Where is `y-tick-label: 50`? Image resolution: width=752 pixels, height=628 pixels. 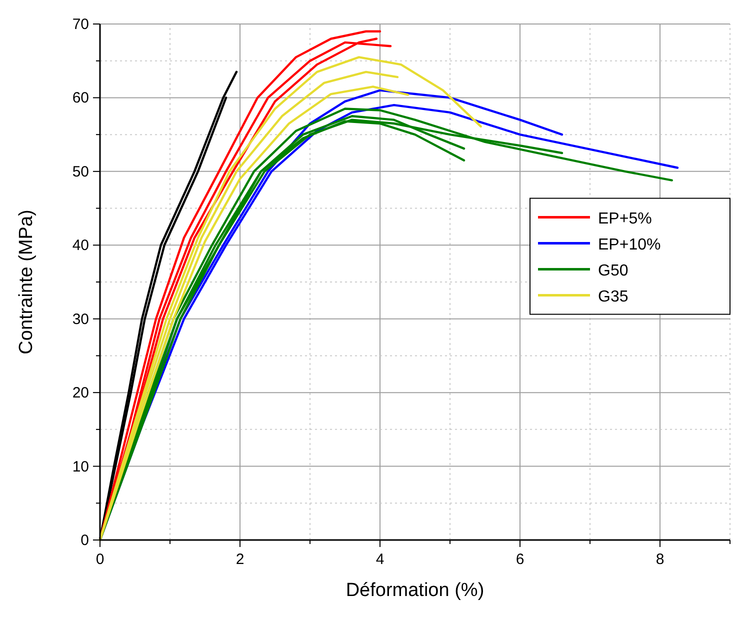 y-tick-label: 50 is located at coordinates (80, 171).